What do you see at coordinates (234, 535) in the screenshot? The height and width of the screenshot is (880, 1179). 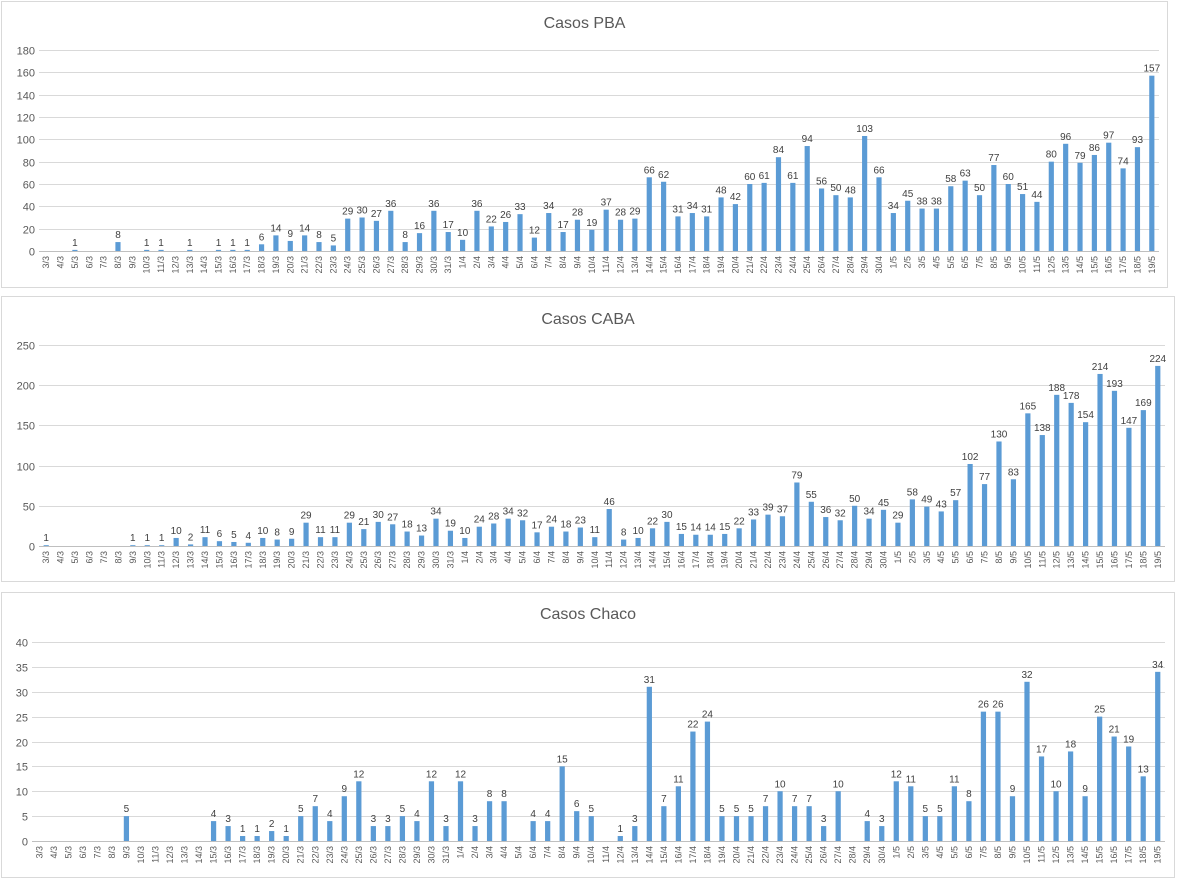 I see `data-label: 5` at bounding box center [234, 535].